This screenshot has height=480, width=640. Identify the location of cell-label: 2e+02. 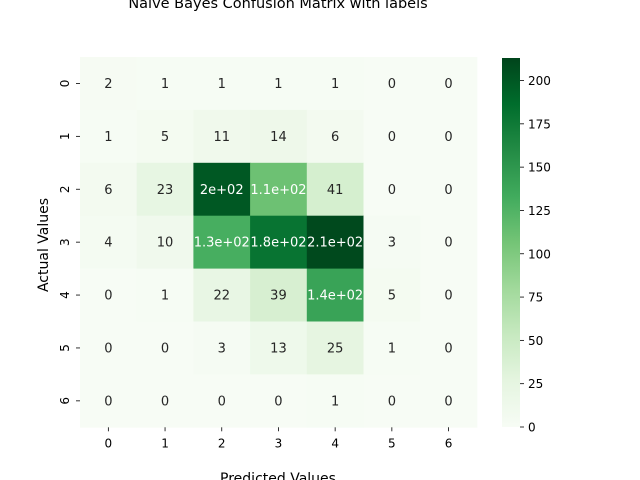
(222, 190).